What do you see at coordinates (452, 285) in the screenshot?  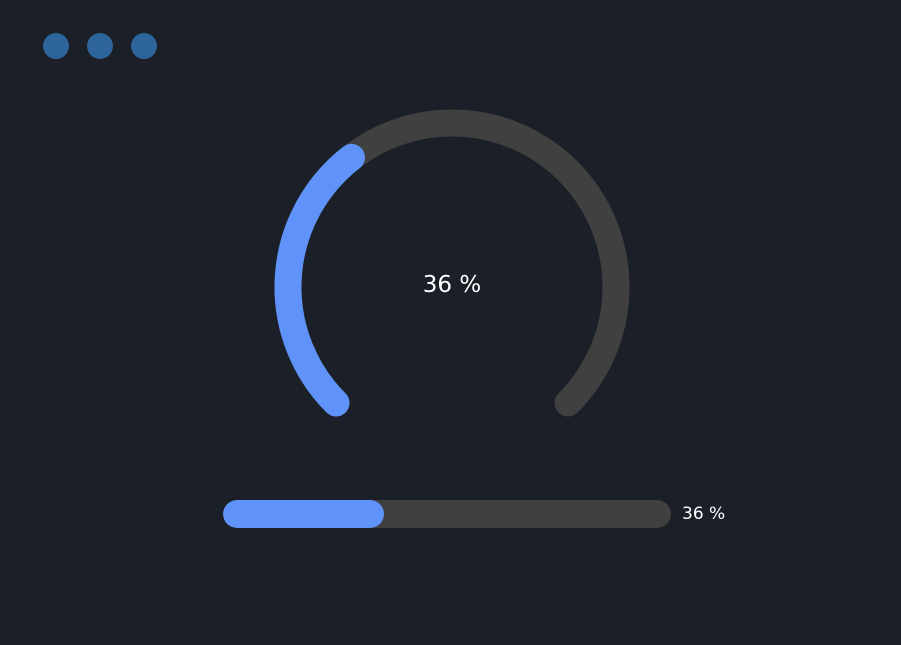 I see `gauge-value-label: 36 %` at bounding box center [452, 285].